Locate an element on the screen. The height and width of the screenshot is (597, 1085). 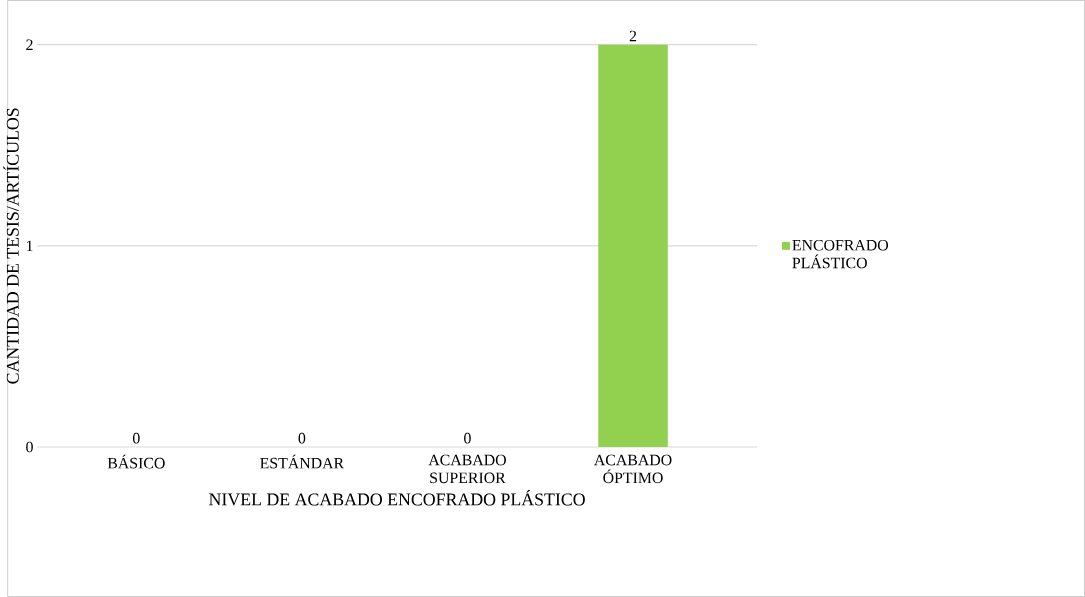
y-tick-label: 0 is located at coordinates (29, 447).